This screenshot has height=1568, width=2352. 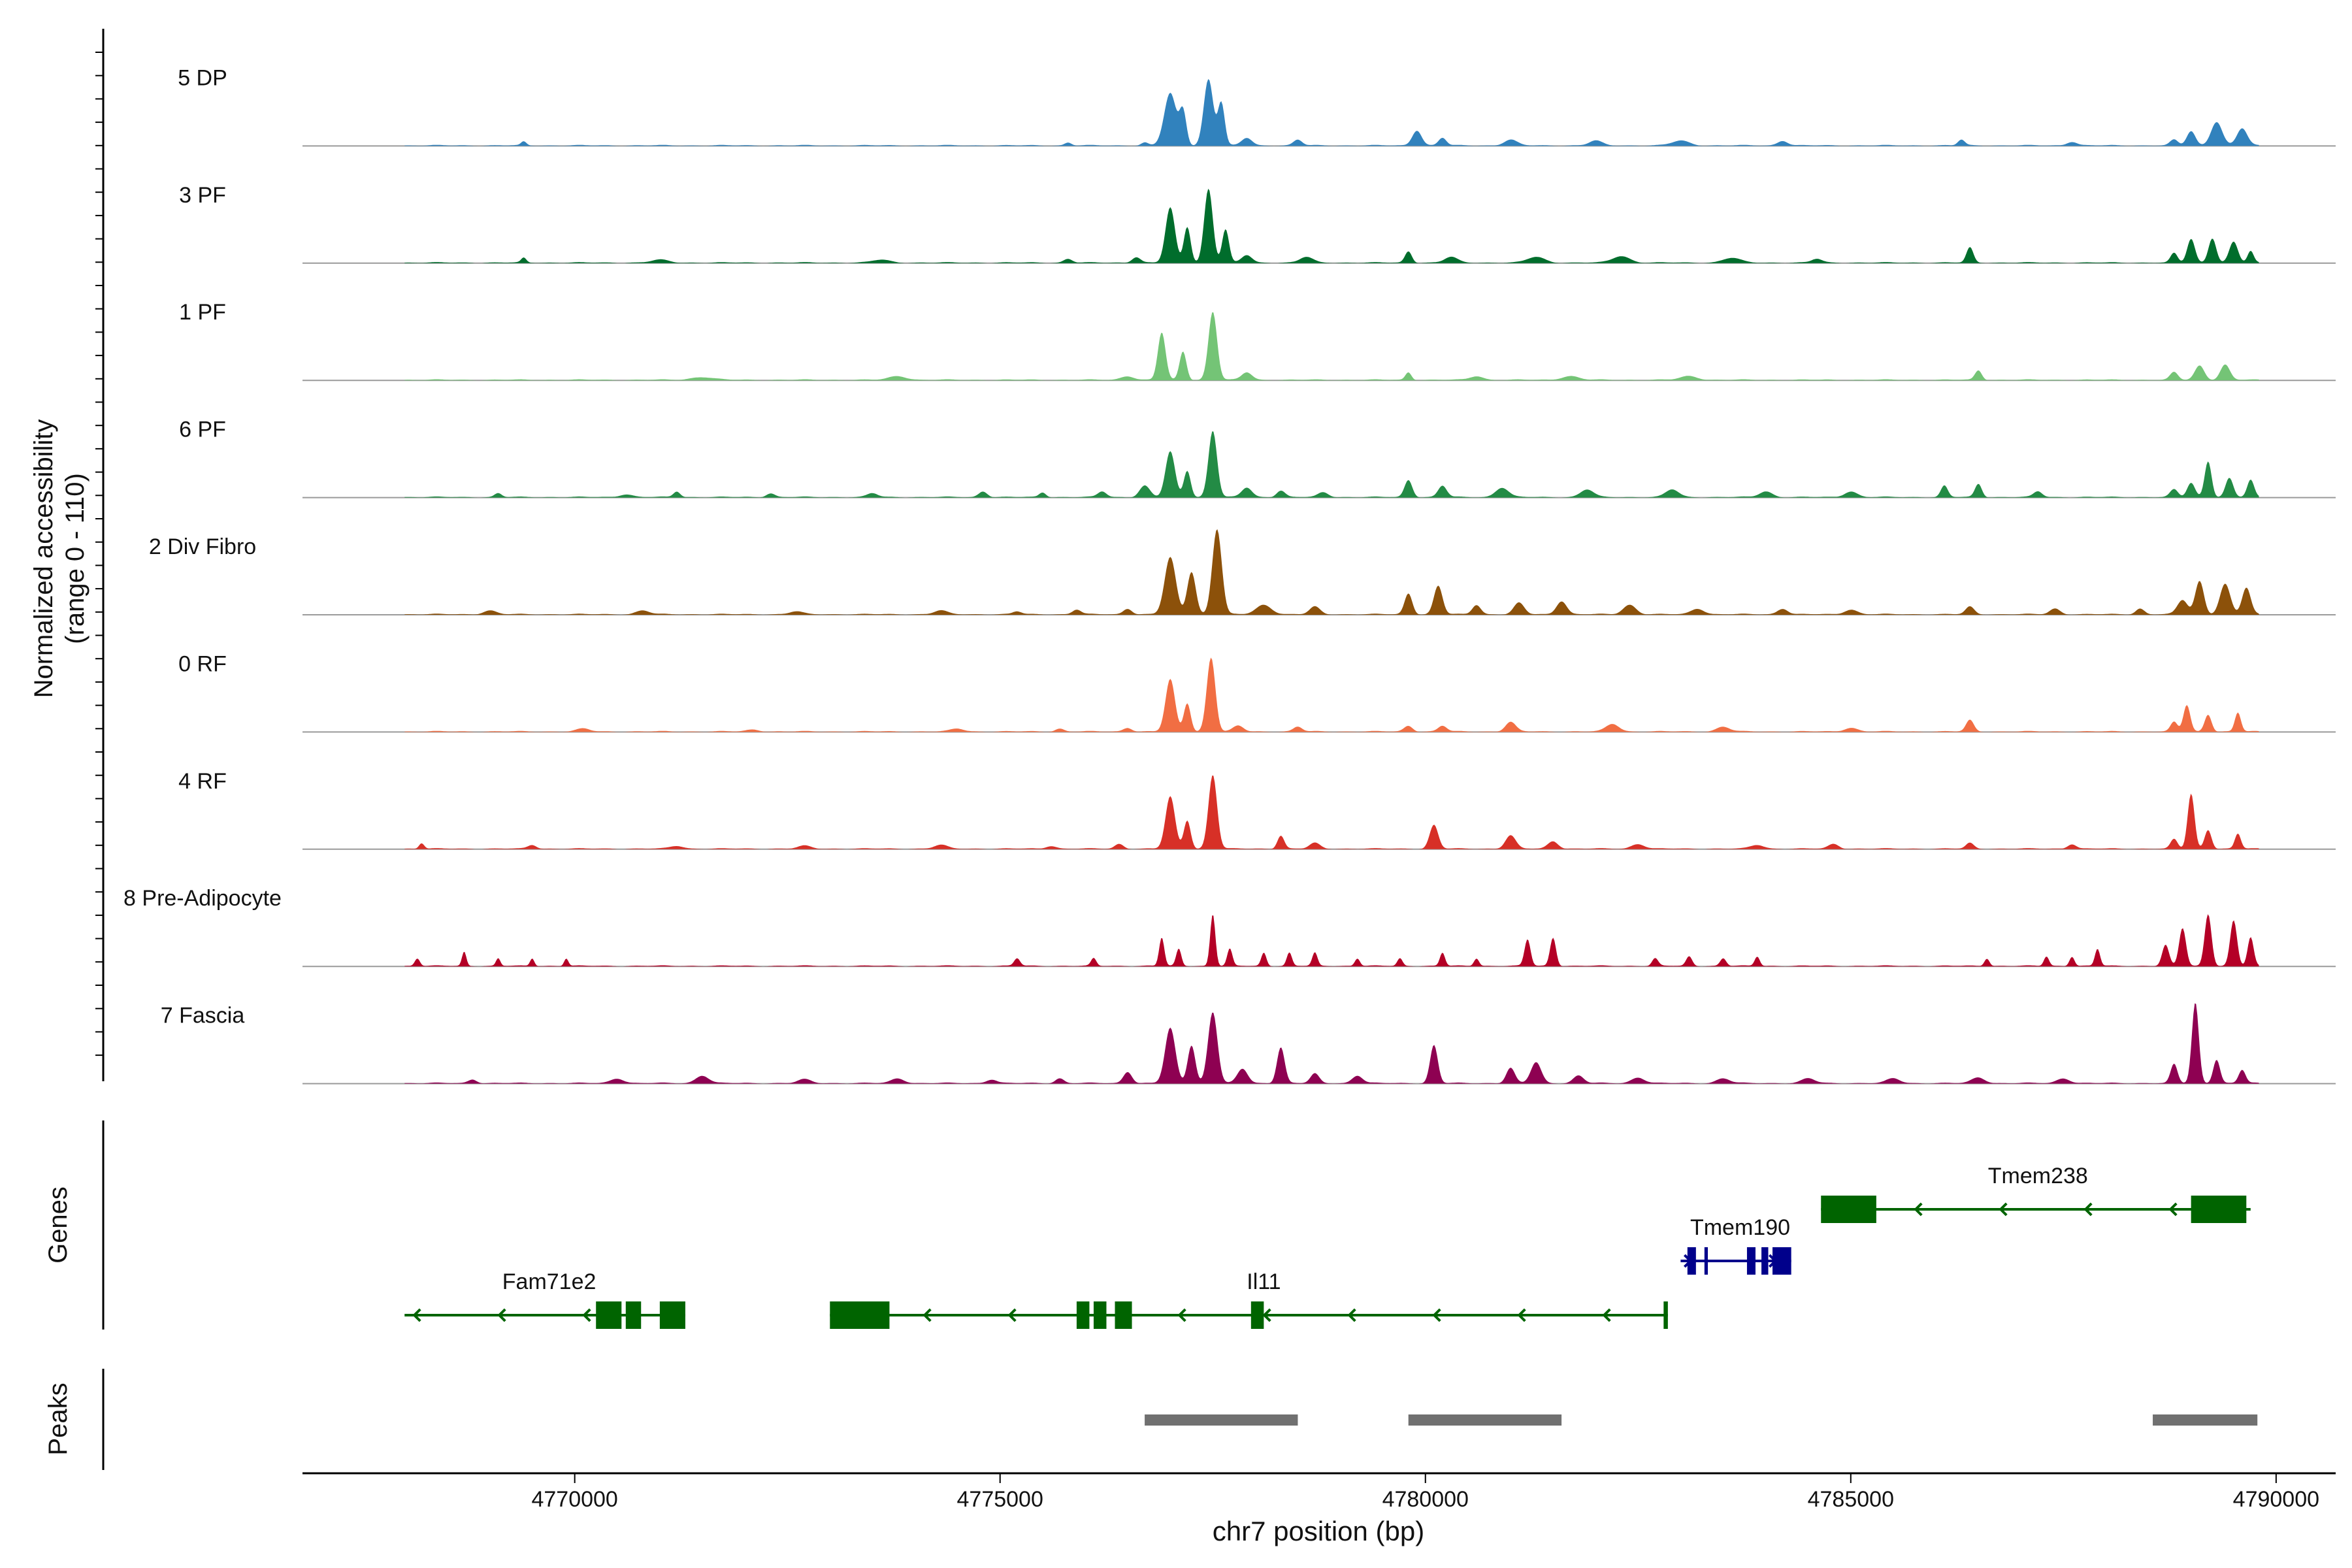 I want to click on track-6-pf: 6 PF, so click(x=1257, y=457).